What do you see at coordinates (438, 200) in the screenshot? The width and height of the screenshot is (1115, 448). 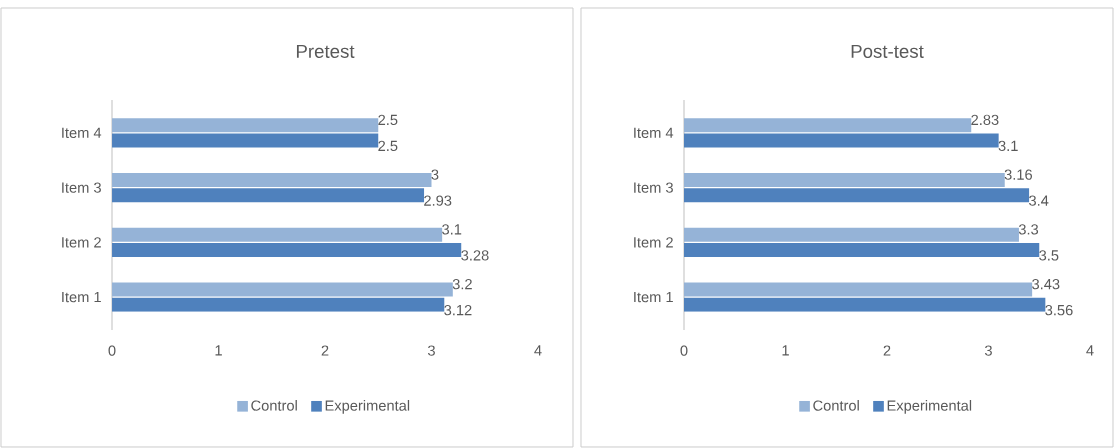 I see `data-label: 2.93` at bounding box center [438, 200].